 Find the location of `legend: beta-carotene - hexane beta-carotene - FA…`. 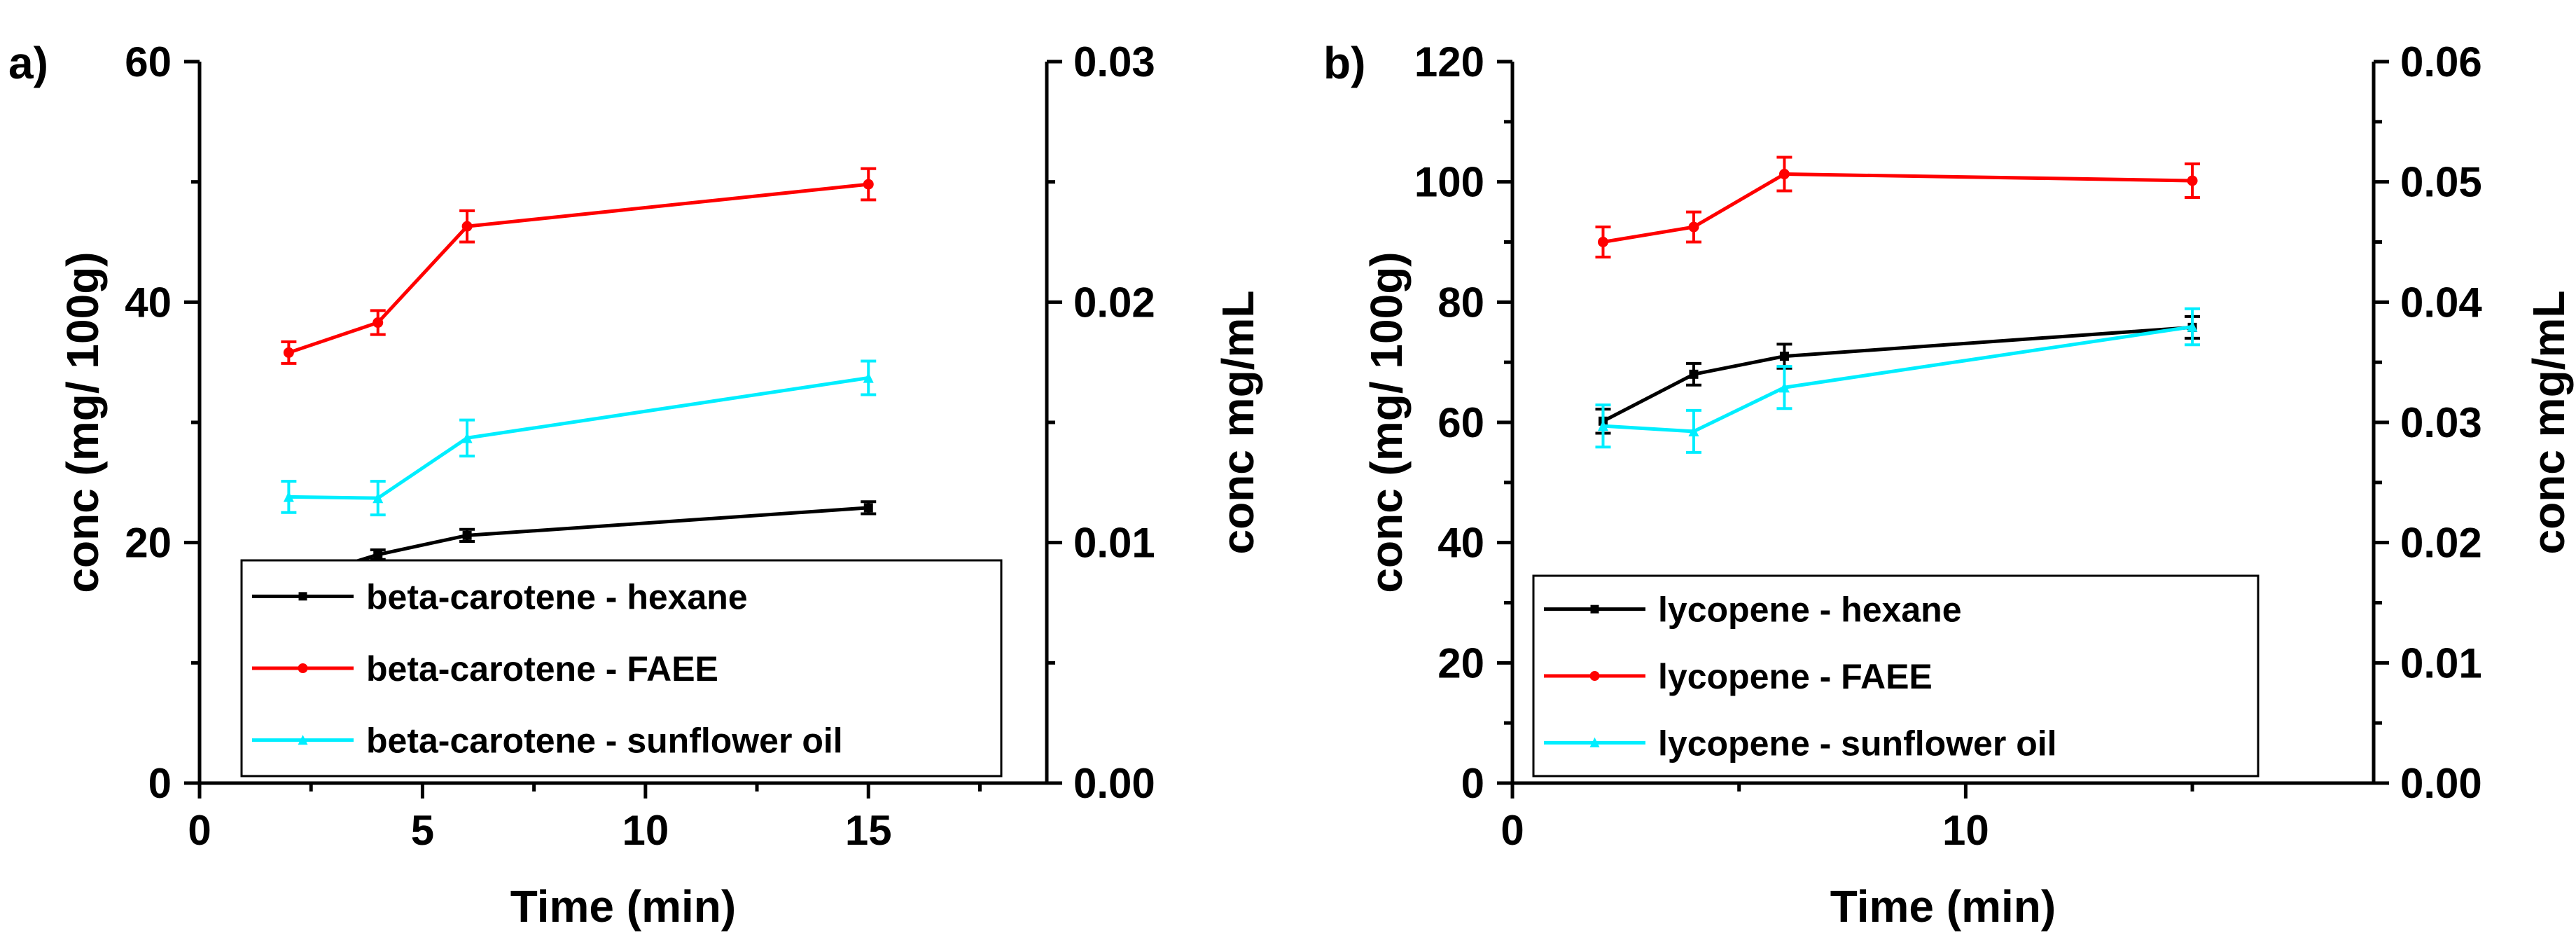

legend: beta-carotene - hexane beta-carotene - FA… is located at coordinates (621, 668).